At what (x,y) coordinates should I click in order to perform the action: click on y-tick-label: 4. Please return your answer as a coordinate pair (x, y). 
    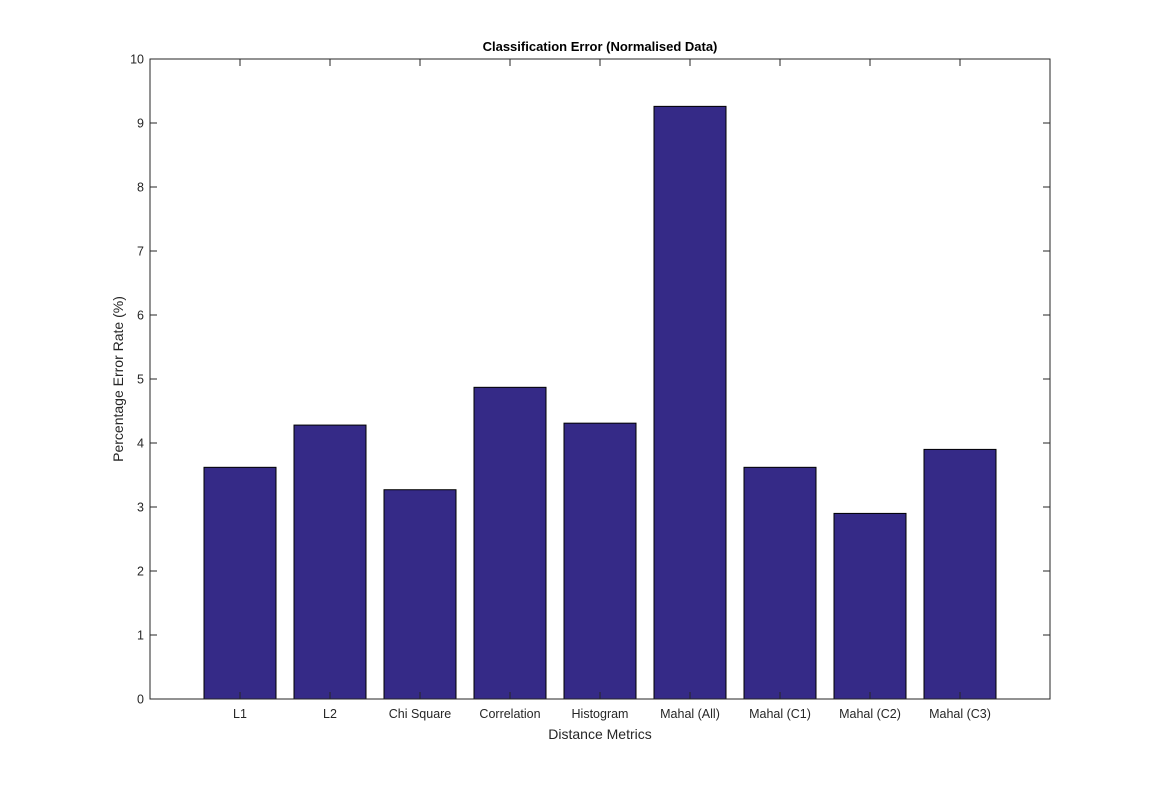
    Looking at the image, I should click on (140, 444).